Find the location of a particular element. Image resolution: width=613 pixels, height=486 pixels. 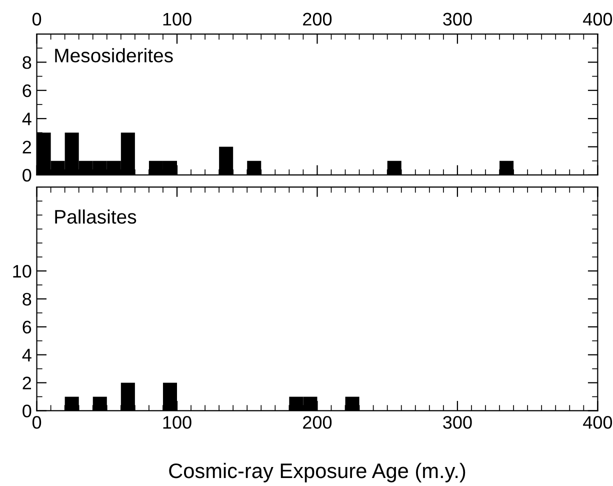

annotation: Mesosiderites is located at coordinates (114, 55).